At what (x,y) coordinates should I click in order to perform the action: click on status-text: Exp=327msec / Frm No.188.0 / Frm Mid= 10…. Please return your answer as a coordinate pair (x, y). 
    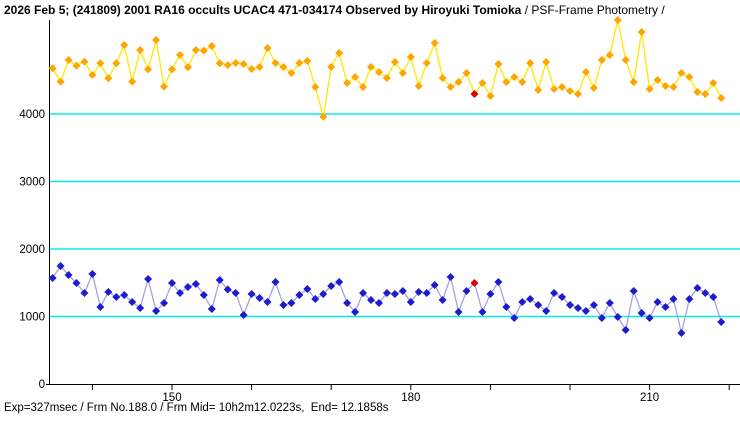
    Looking at the image, I should click on (196, 408).